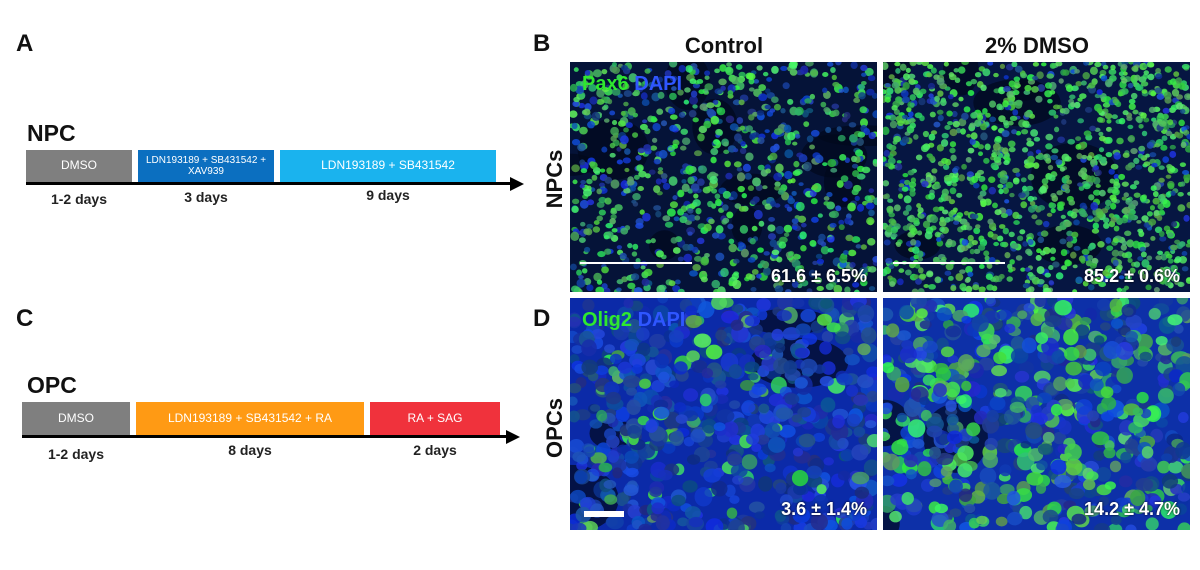  Describe the element at coordinates (52, 385) in the screenshot. I see `opc-protocol-title: OPC` at that location.